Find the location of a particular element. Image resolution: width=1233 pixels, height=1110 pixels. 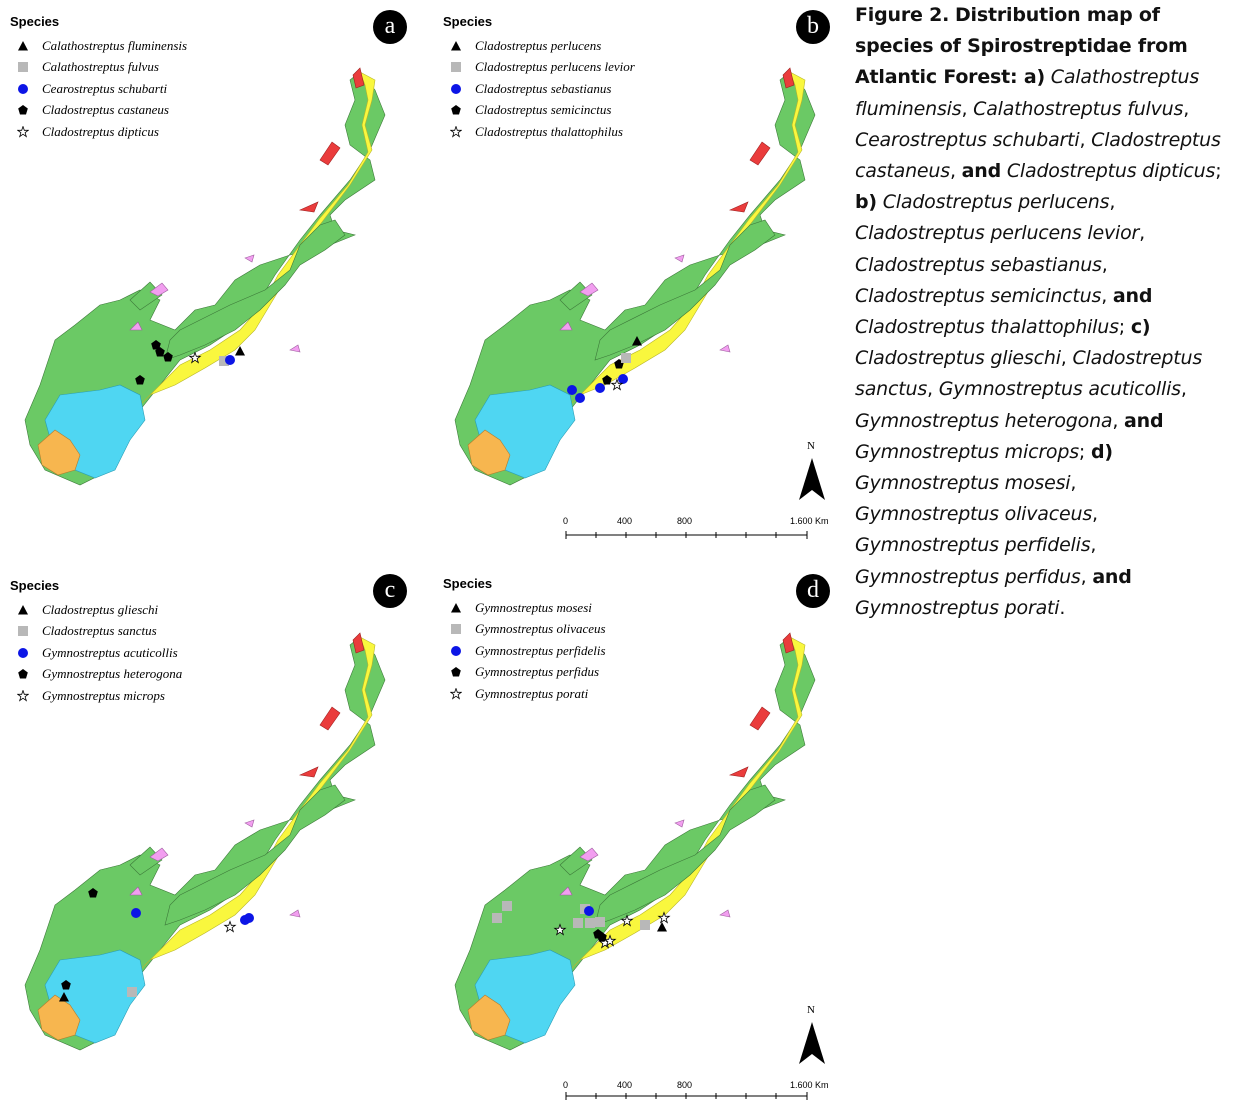

caption-c-1: Cladostreptus glieschi is located at coordinates (958, 358).